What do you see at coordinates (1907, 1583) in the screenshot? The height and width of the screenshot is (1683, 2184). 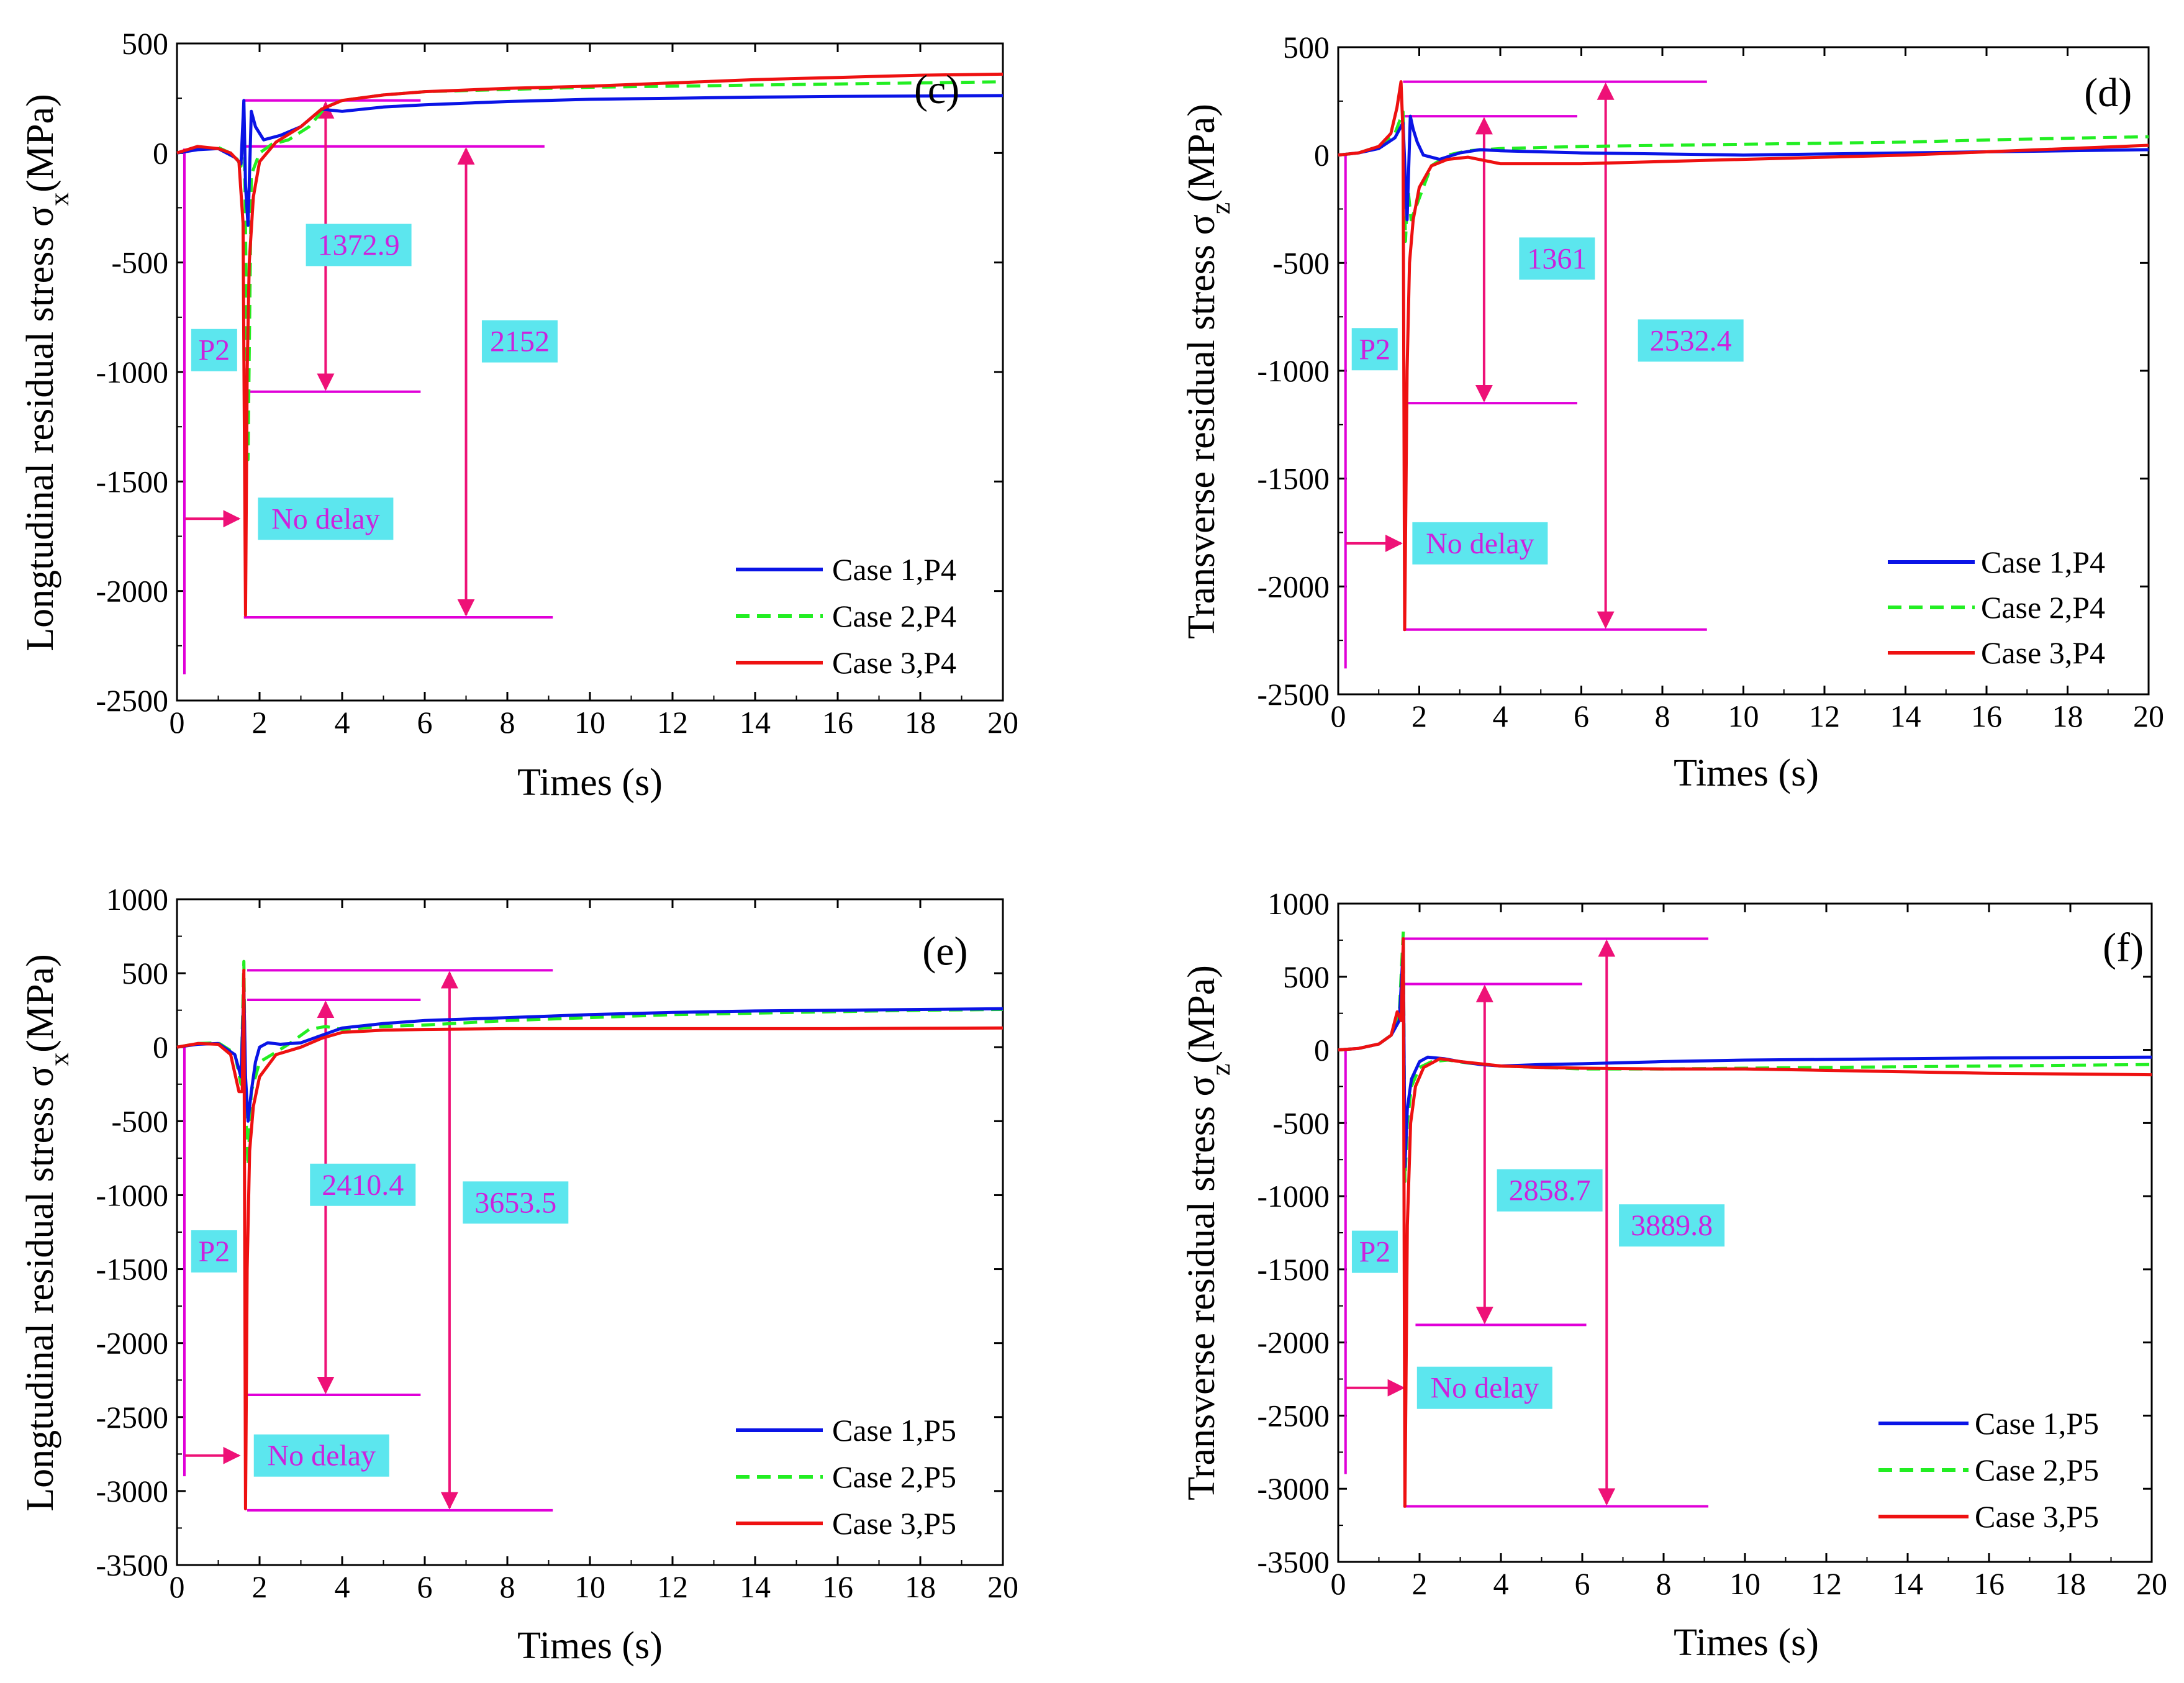 I see `x-tick-label: 14` at bounding box center [1907, 1583].